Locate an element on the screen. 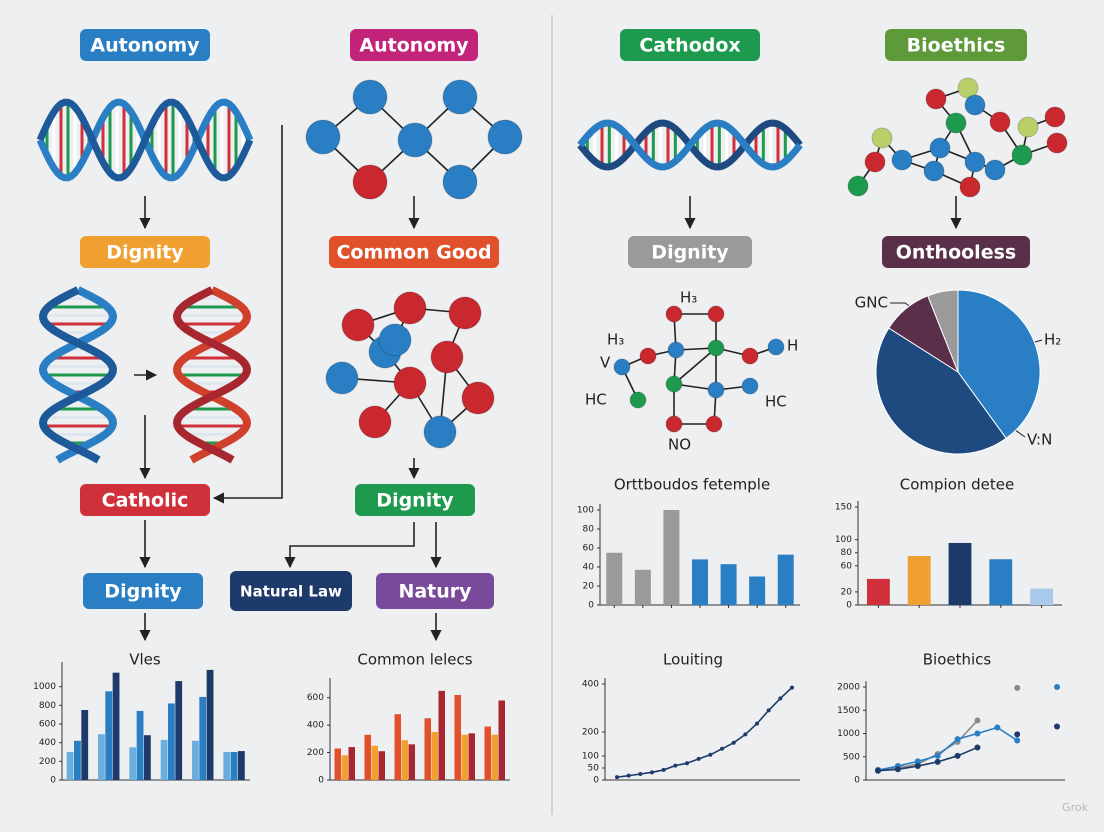 The width and height of the screenshot is (1104, 832). pill-label: Onthooless is located at coordinates (956, 253).